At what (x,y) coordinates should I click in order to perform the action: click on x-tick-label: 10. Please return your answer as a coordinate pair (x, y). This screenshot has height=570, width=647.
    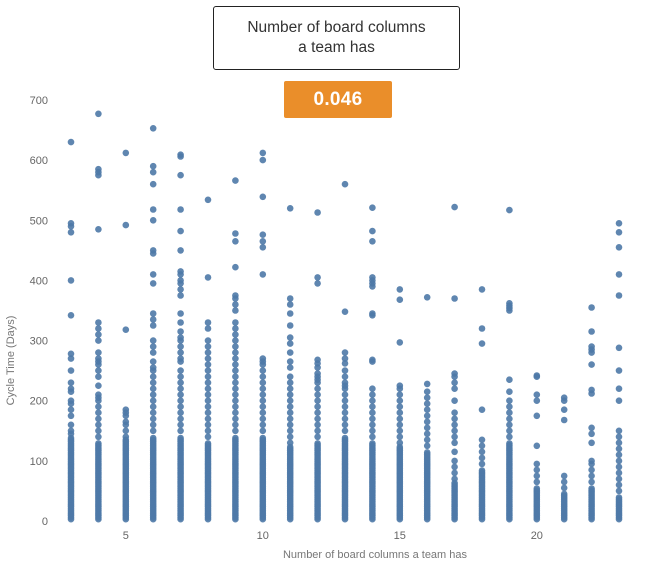
    Looking at the image, I should click on (263, 536).